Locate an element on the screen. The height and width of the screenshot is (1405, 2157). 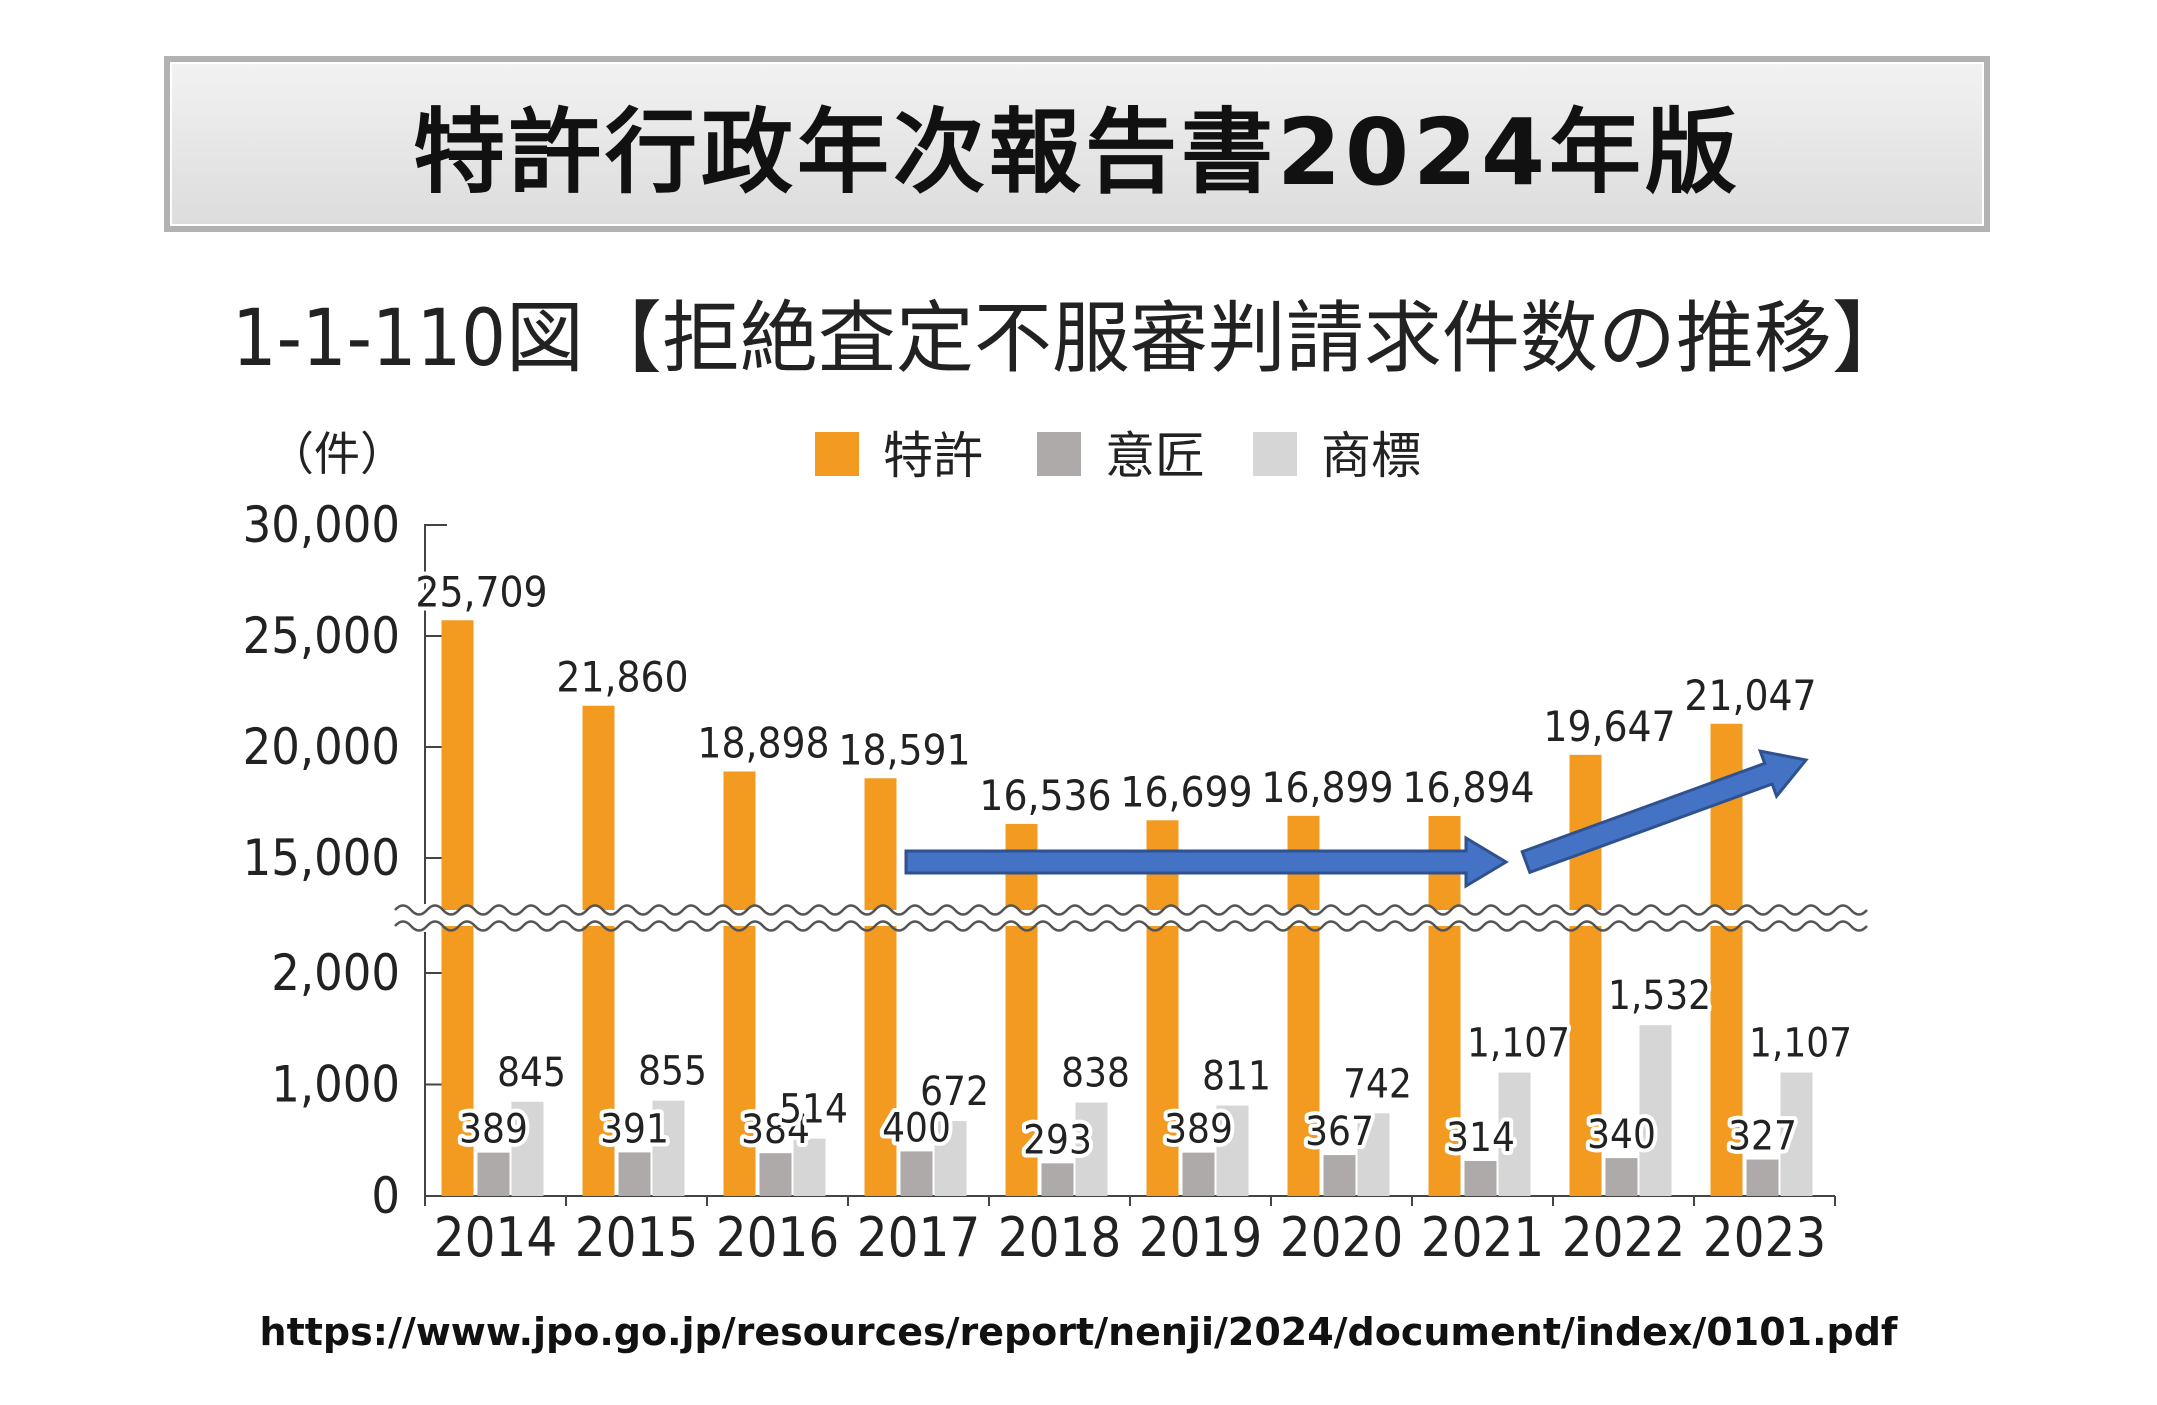
data-label-design: 367 is located at coordinates (1339, 1132).